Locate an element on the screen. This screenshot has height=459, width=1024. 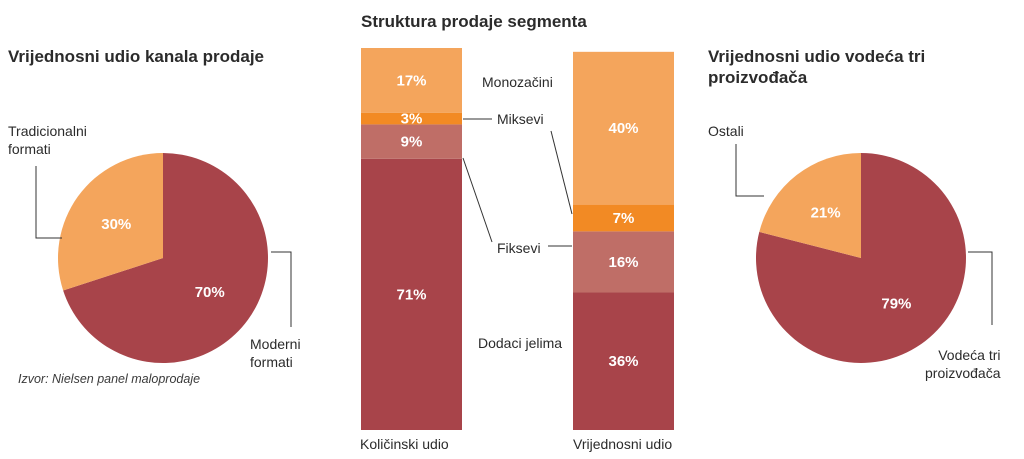
pie2-slice-label-0: 79% is located at coordinates (896, 304).